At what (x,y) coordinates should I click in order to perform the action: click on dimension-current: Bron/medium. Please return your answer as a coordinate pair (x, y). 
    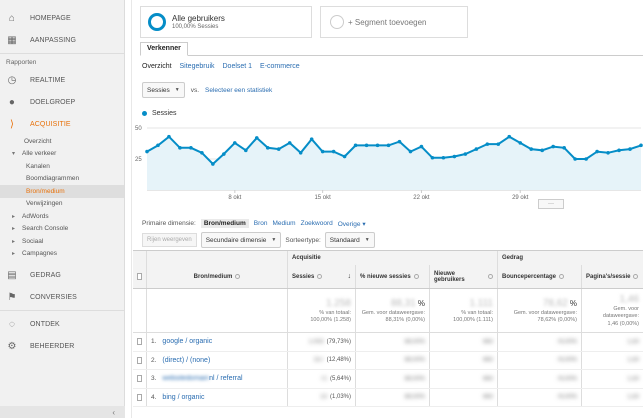
    Looking at the image, I should click on (224, 223).